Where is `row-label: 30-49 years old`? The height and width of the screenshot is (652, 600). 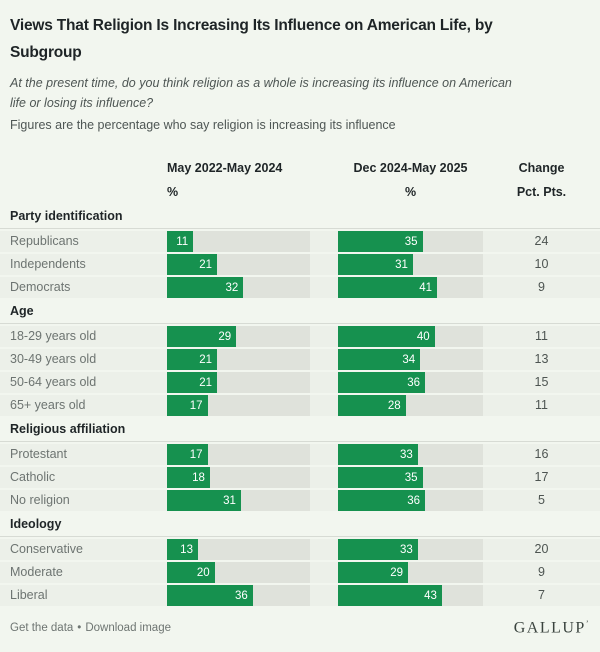 row-label: 30-49 years old is located at coordinates (53, 359).